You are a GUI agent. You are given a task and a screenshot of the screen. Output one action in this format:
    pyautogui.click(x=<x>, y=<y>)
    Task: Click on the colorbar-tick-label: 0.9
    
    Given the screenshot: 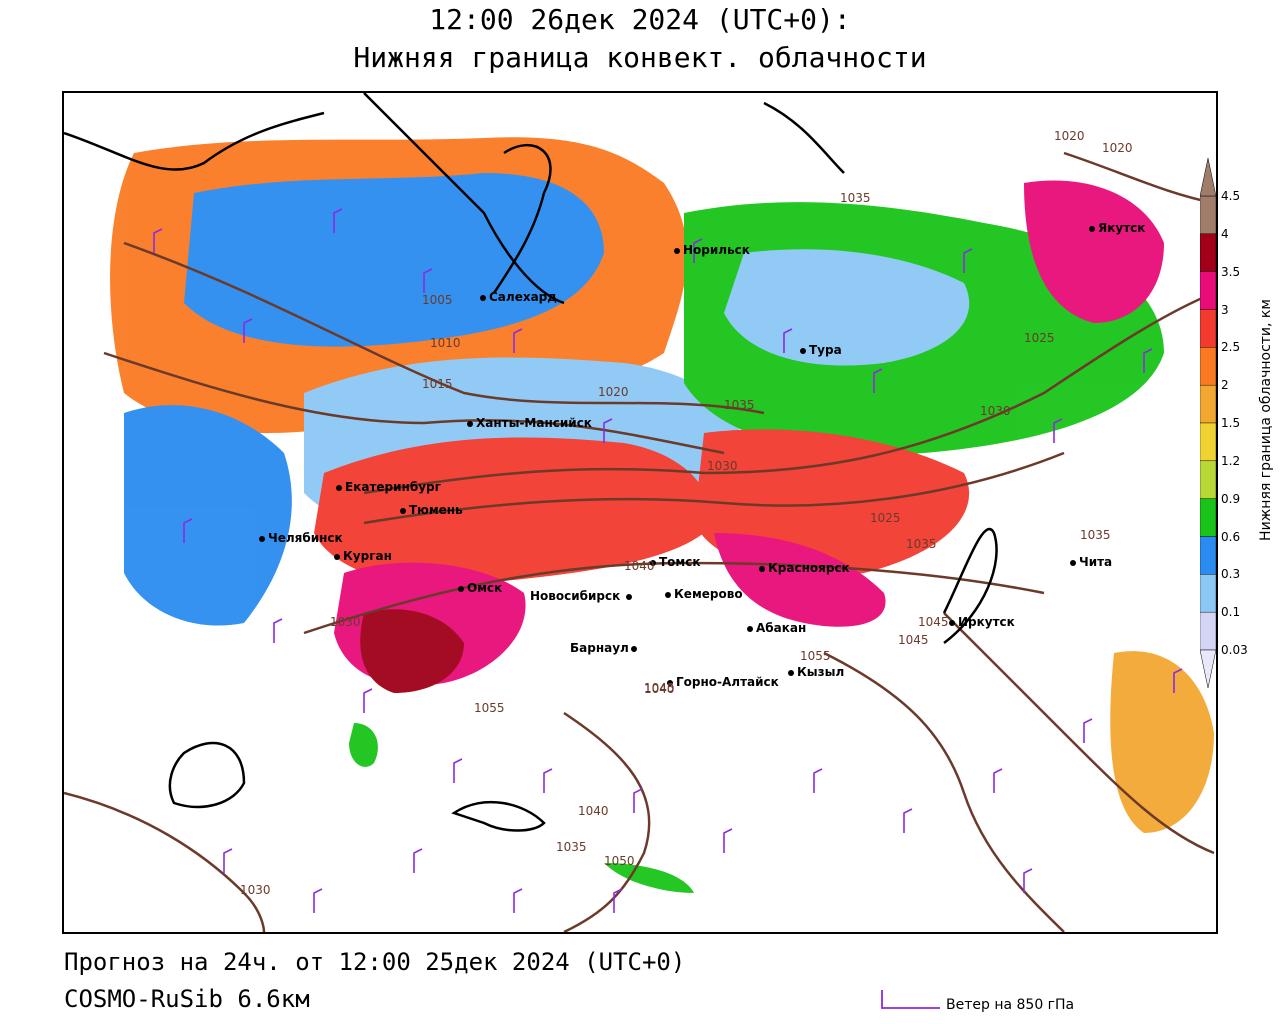 What is the action you would take?
    pyautogui.click(x=1231, y=498)
    